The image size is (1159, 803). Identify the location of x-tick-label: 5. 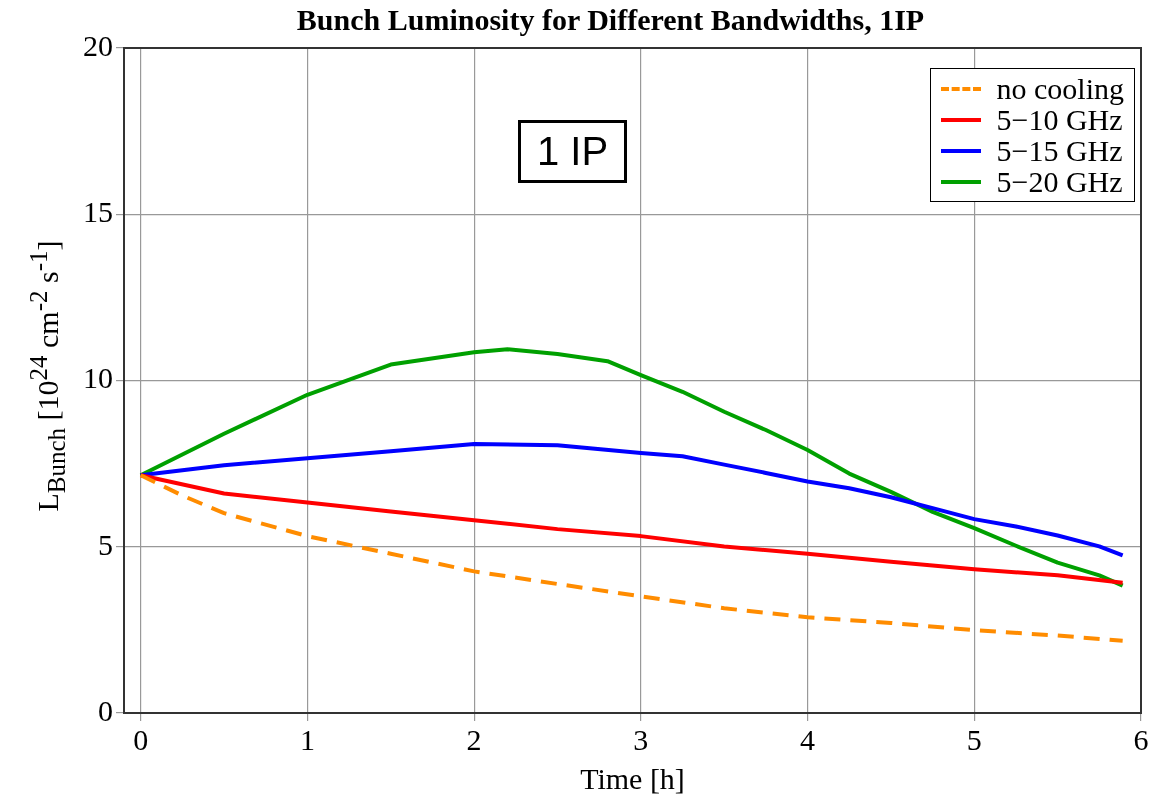
(974, 739).